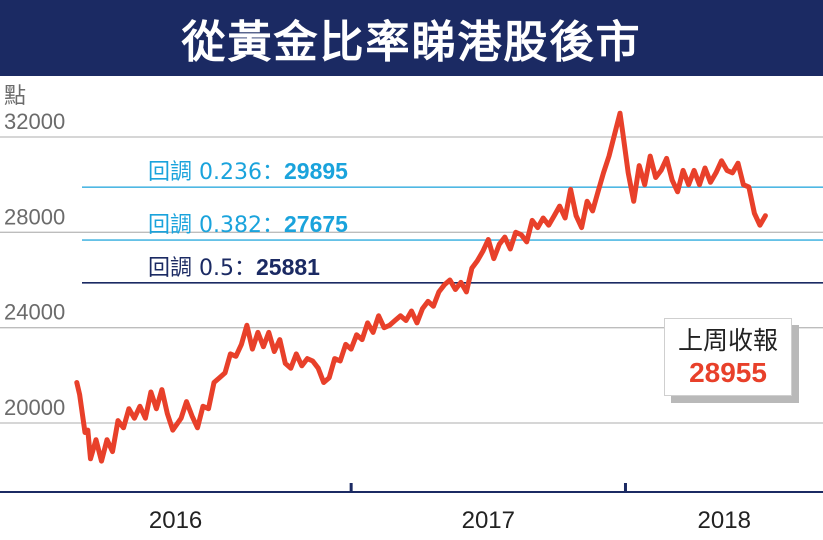 This screenshot has height=540, width=823. Describe the element at coordinates (248, 171) in the screenshot. I see `retracement-label-0: 回調 0.236：29895` at that location.